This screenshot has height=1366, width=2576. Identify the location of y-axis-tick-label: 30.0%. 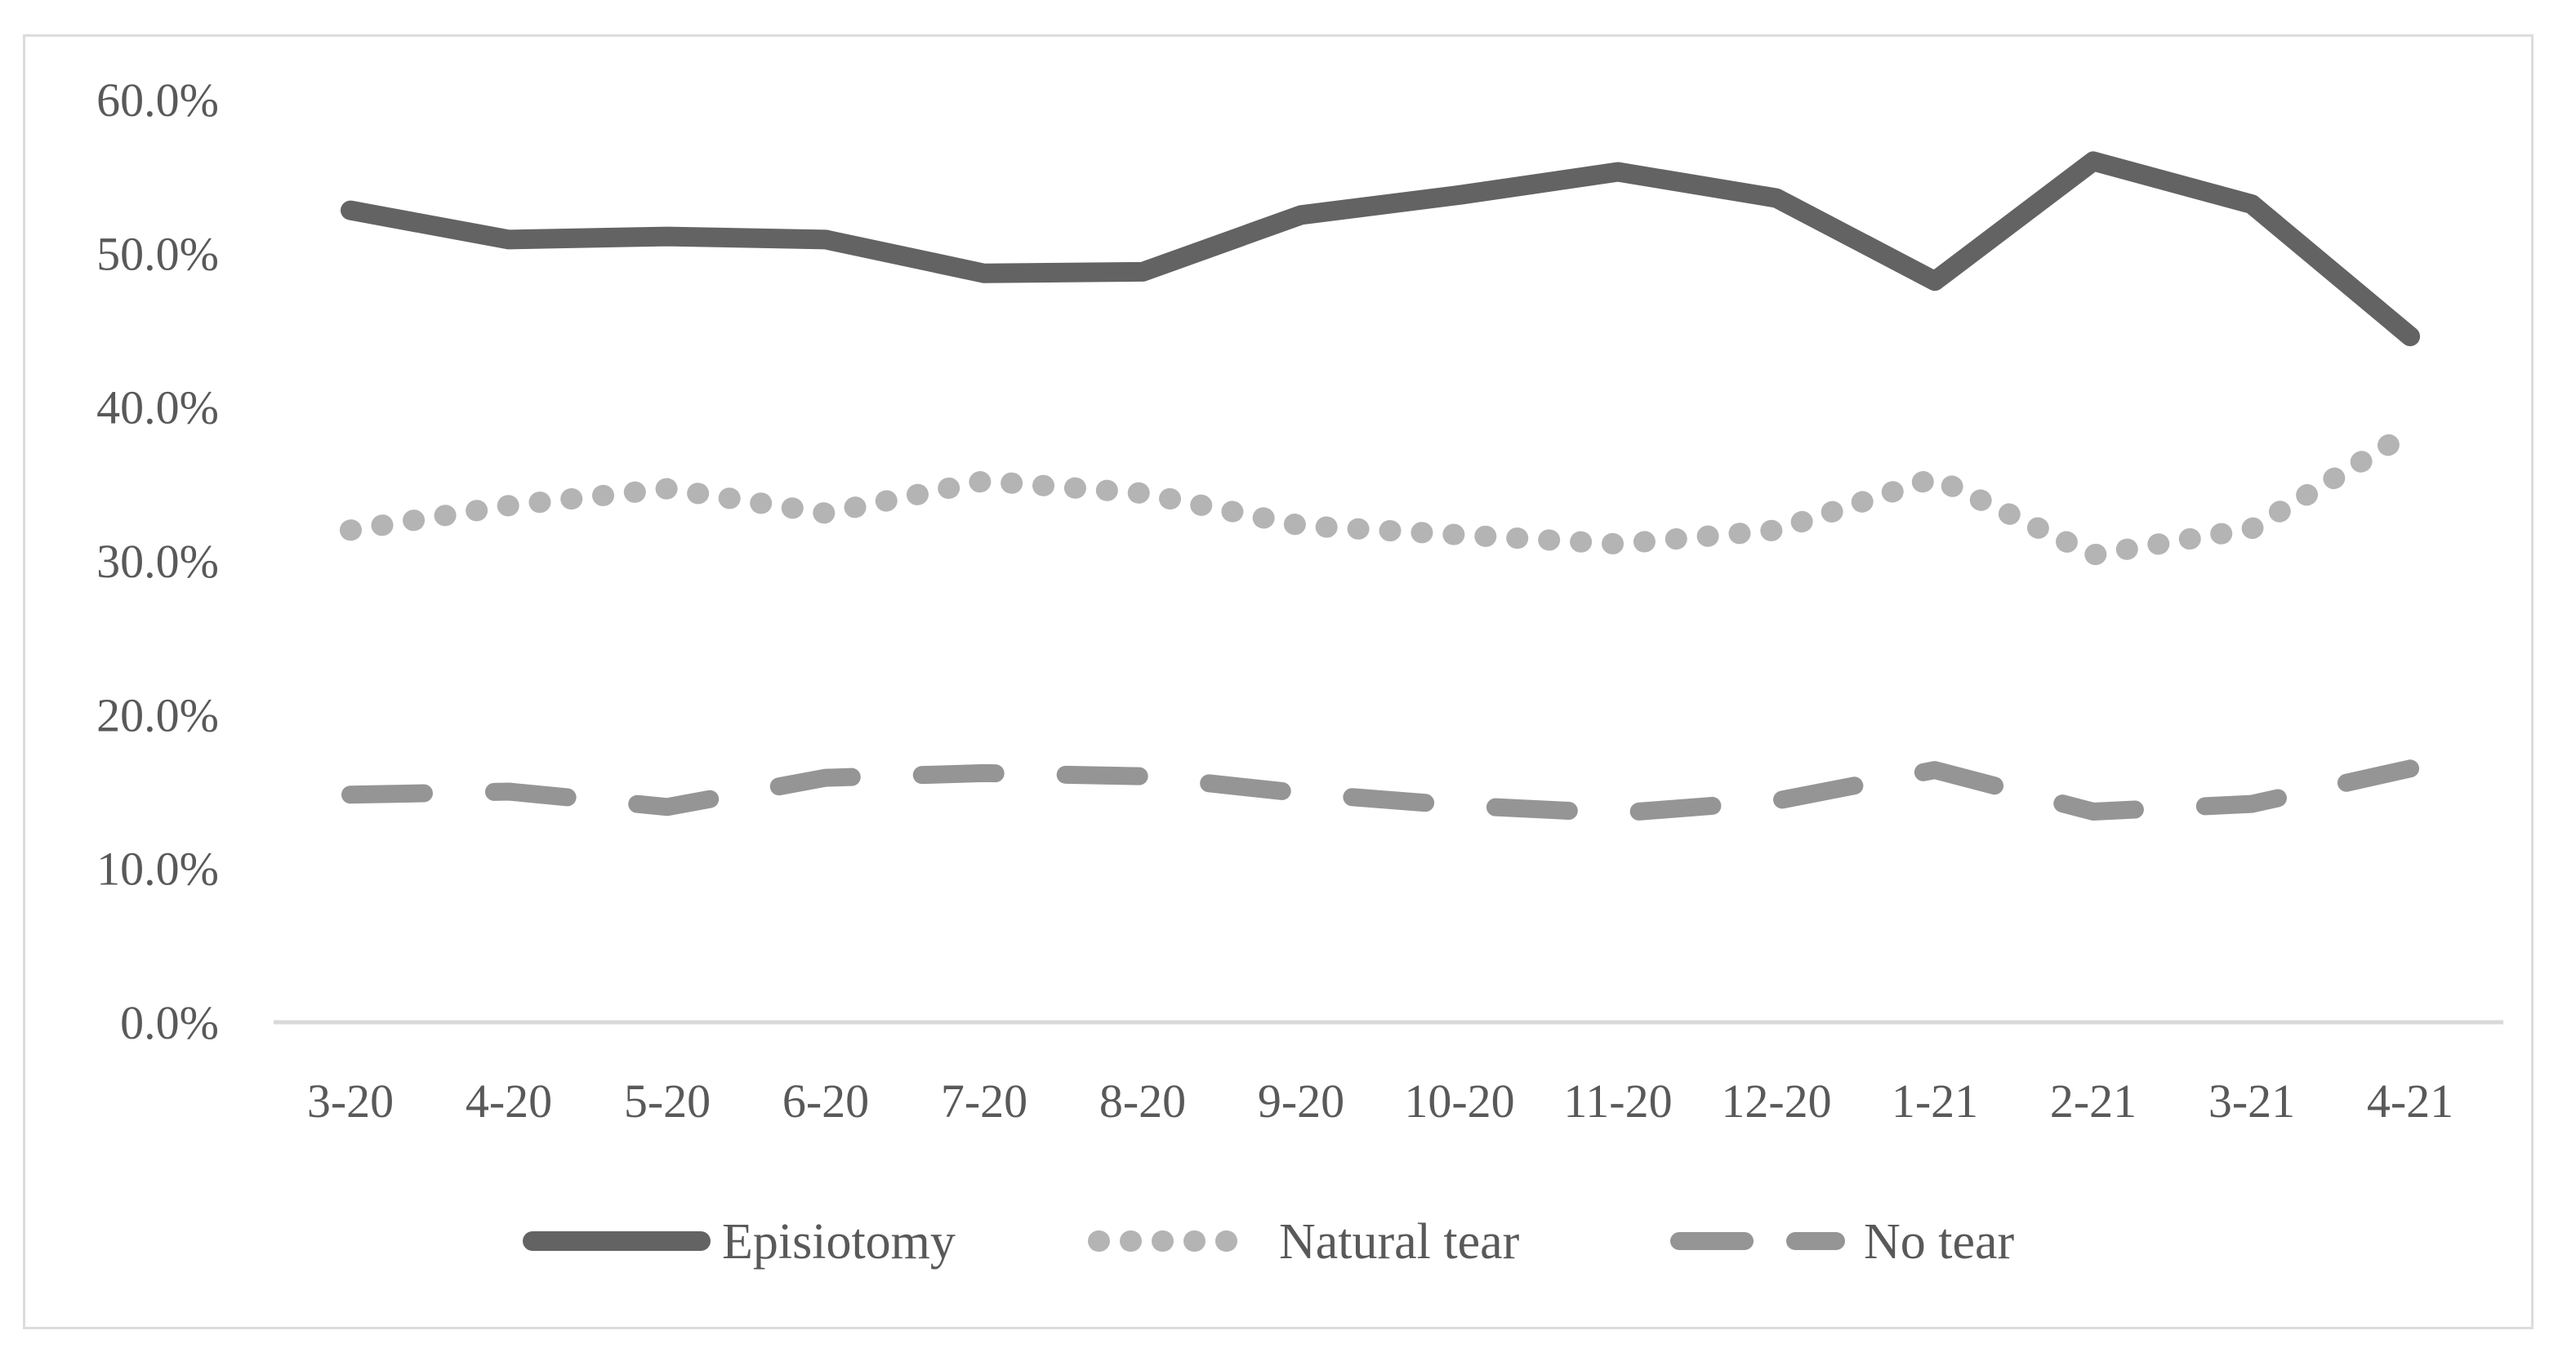
(157, 561).